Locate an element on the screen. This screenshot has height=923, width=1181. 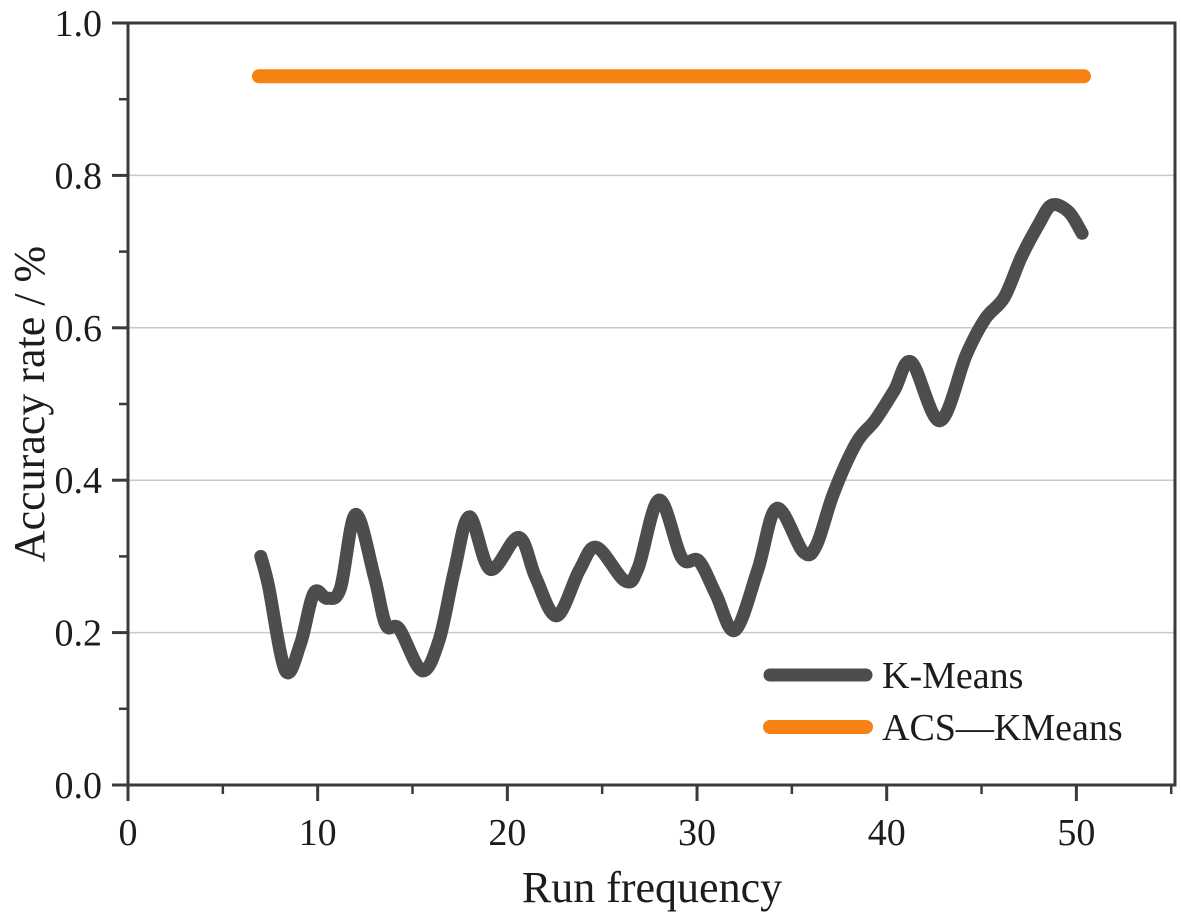
x-tick-label: 10 is located at coordinates (318, 833).